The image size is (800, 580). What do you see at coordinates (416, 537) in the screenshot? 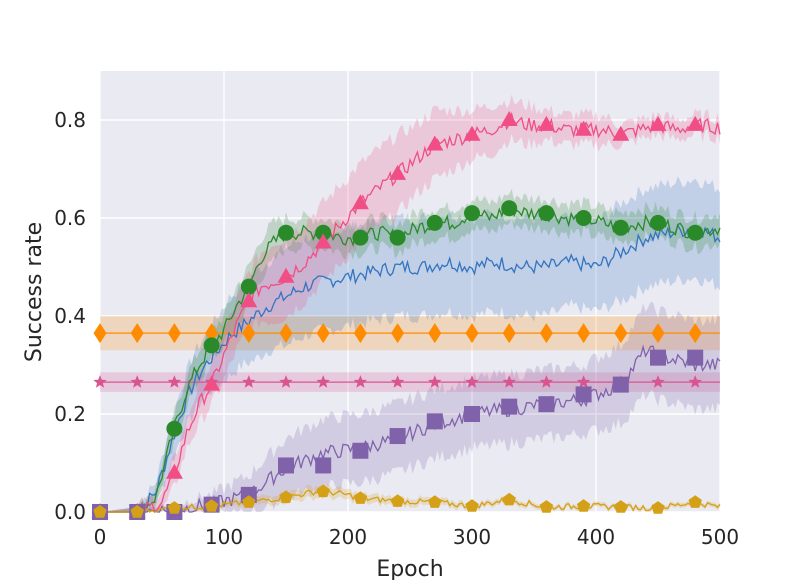
I see `x-tick-labels: 0 100 200 300 400 500` at bounding box center [416, 537].